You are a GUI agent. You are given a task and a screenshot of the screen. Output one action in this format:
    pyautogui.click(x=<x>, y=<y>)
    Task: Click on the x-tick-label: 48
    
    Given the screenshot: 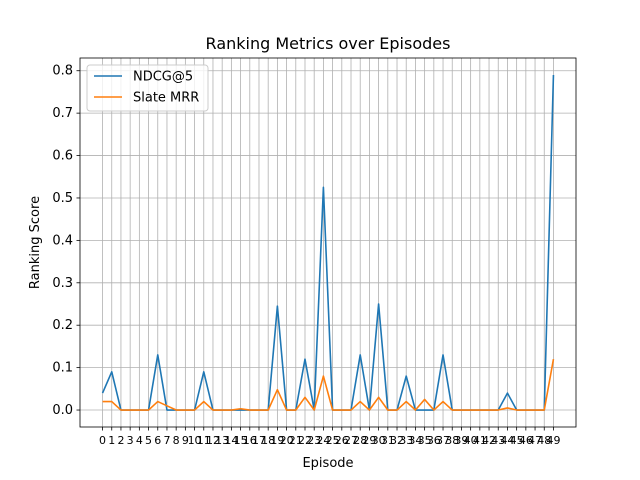 What is the action you would take?
    pyautogui.click(x=544, y=440)
    